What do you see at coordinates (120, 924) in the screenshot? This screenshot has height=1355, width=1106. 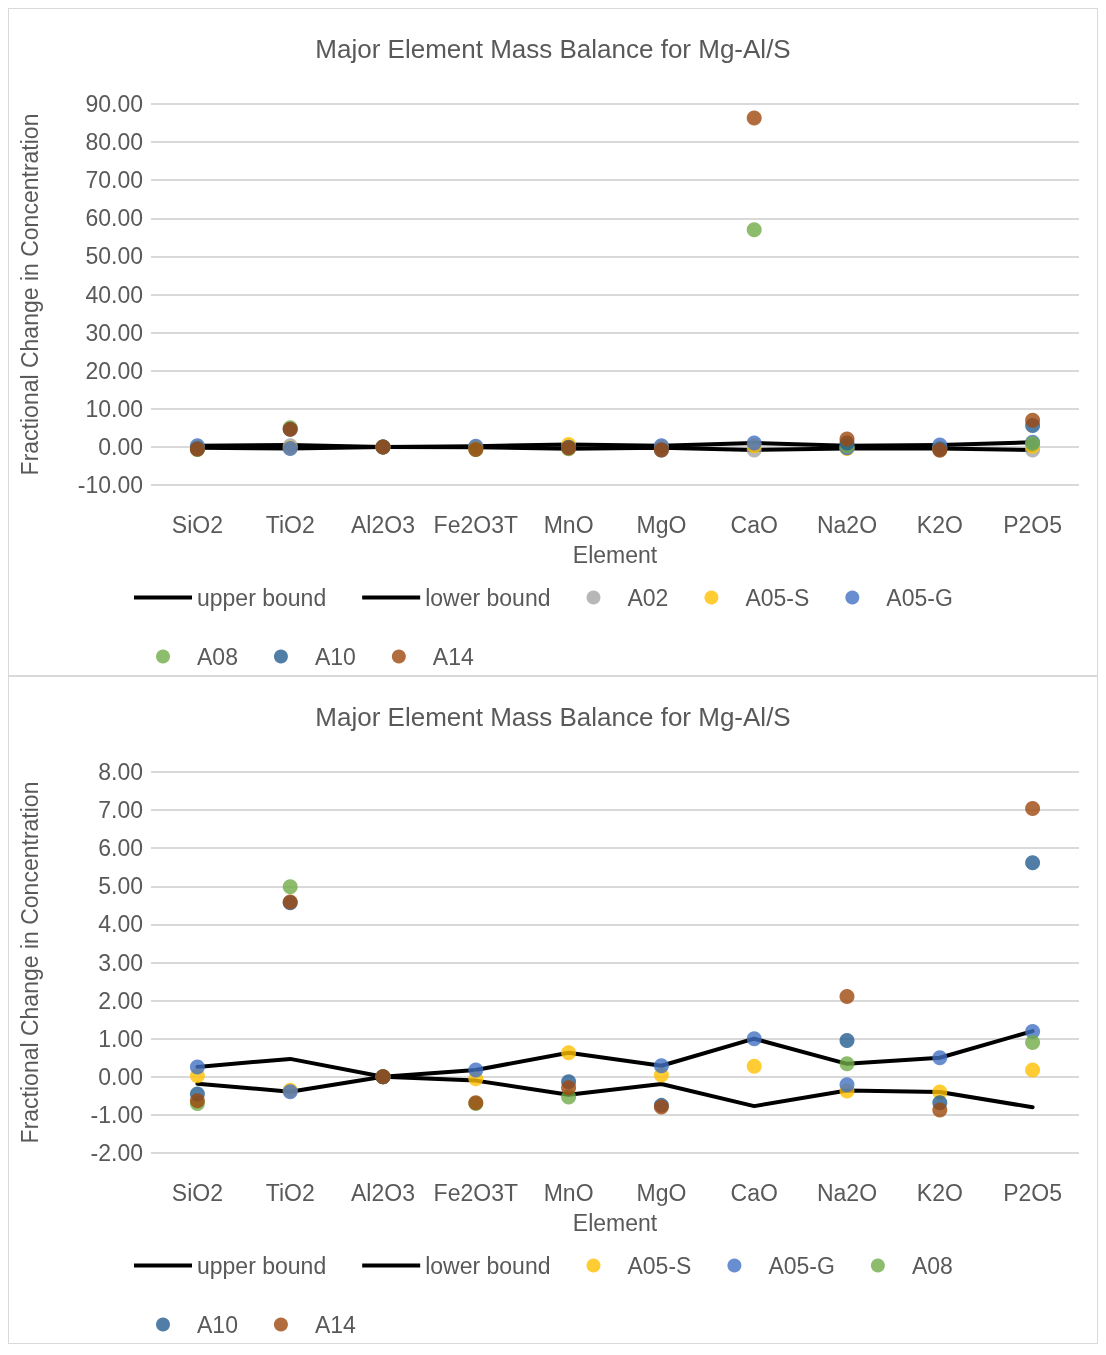 I see `y-tick-label: 4.00` at bounding box center [120, 924].